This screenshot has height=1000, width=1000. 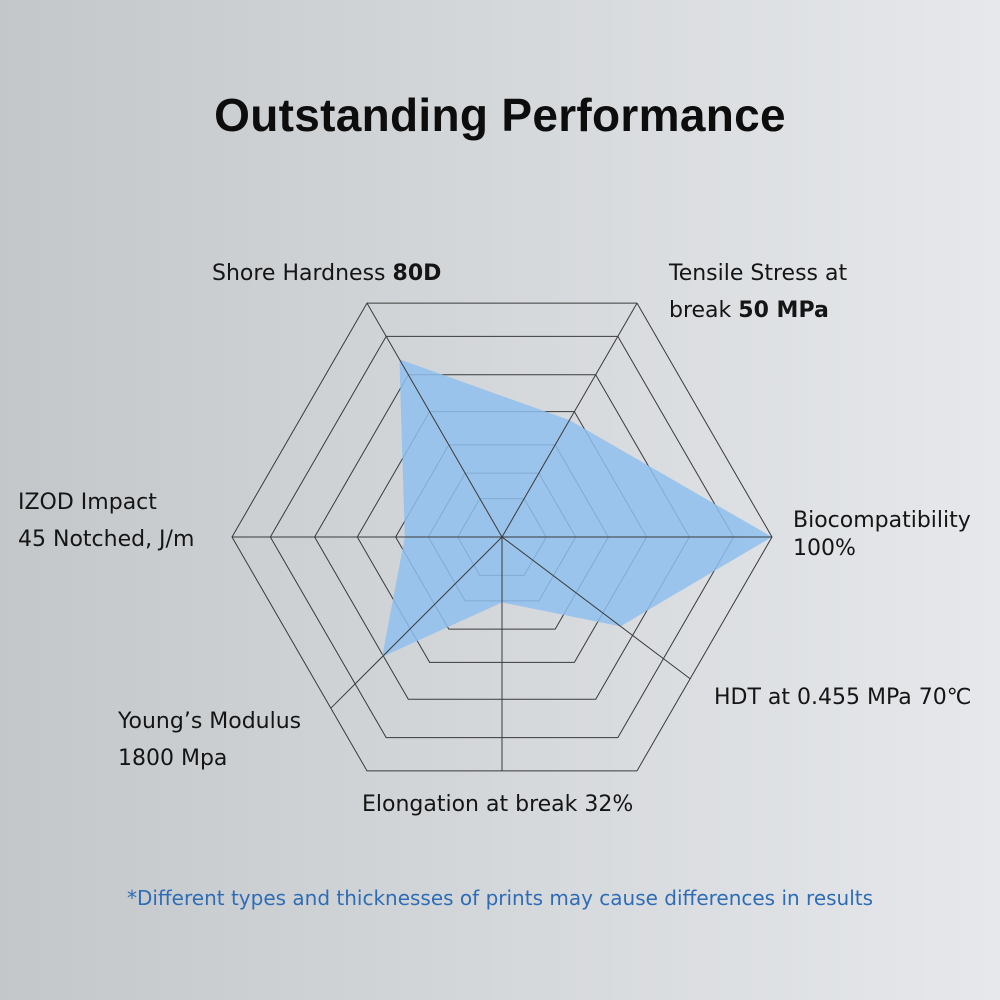 I want to click on axis-label-biocompatibility: Biocompatibility 100%, so click(x=882, y=534).